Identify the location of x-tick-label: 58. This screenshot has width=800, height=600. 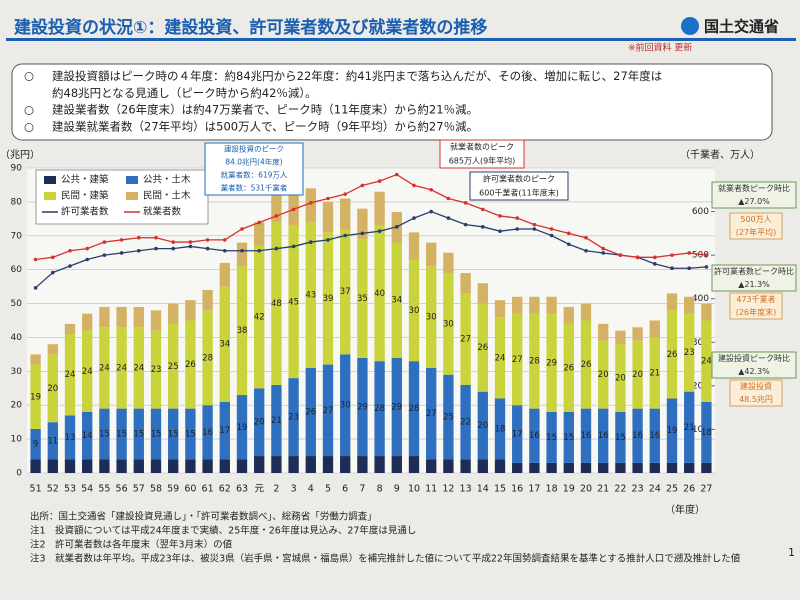
(156, 489).